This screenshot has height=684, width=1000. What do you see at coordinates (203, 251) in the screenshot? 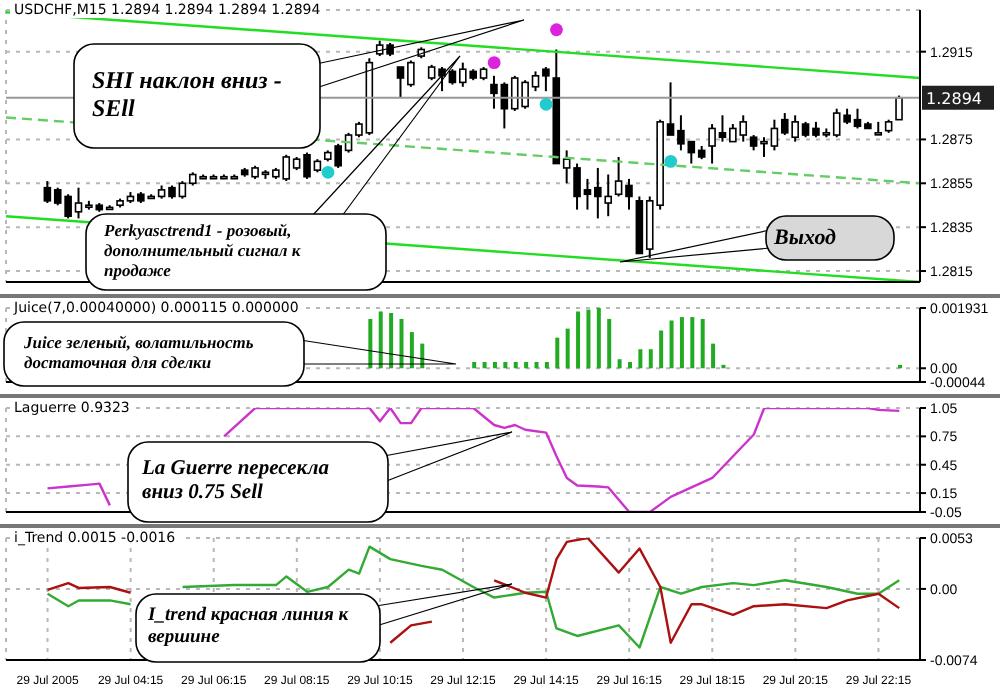
I see `annotation: Perkyasctrend1 - розовый, дополнительный сигнал к продаже` at bounding box center [203, 251].